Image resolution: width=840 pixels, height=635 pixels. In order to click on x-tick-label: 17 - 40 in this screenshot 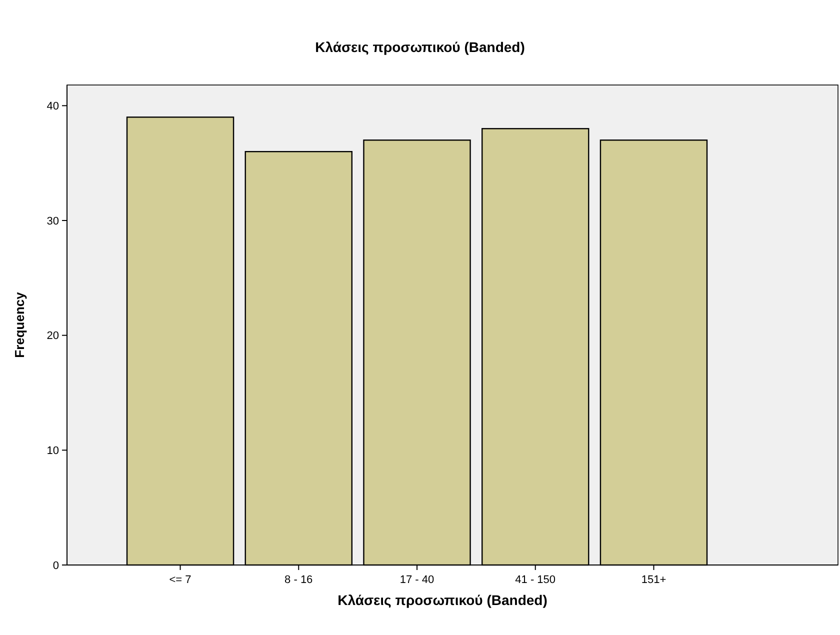, I will do `click(417, 580)`.